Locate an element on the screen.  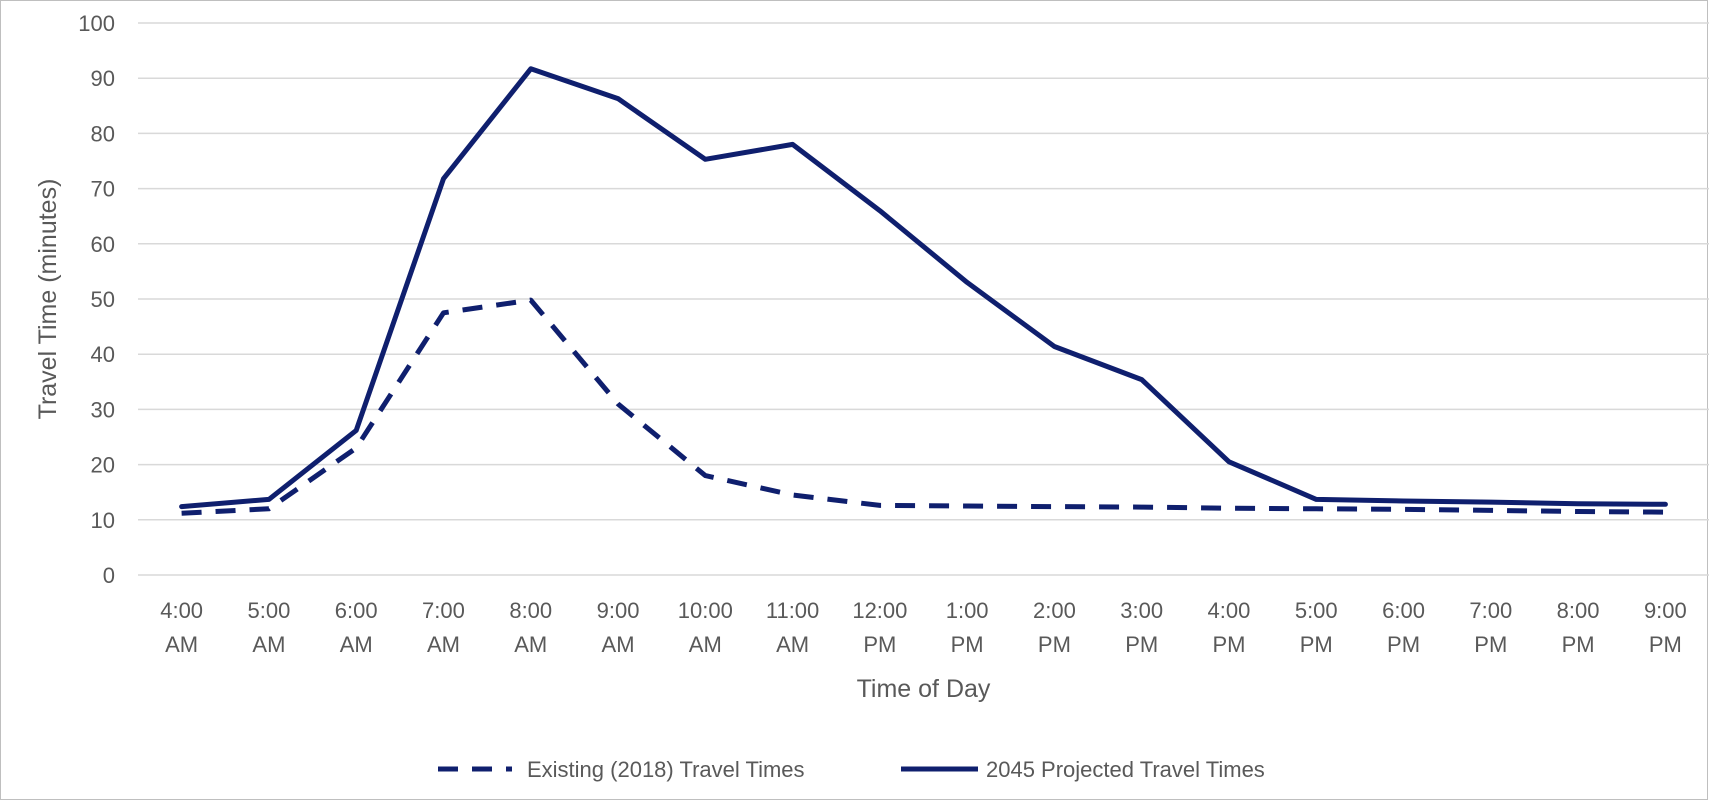
x-tick-label-time: 12:00 is located at coordinates (879, 610).